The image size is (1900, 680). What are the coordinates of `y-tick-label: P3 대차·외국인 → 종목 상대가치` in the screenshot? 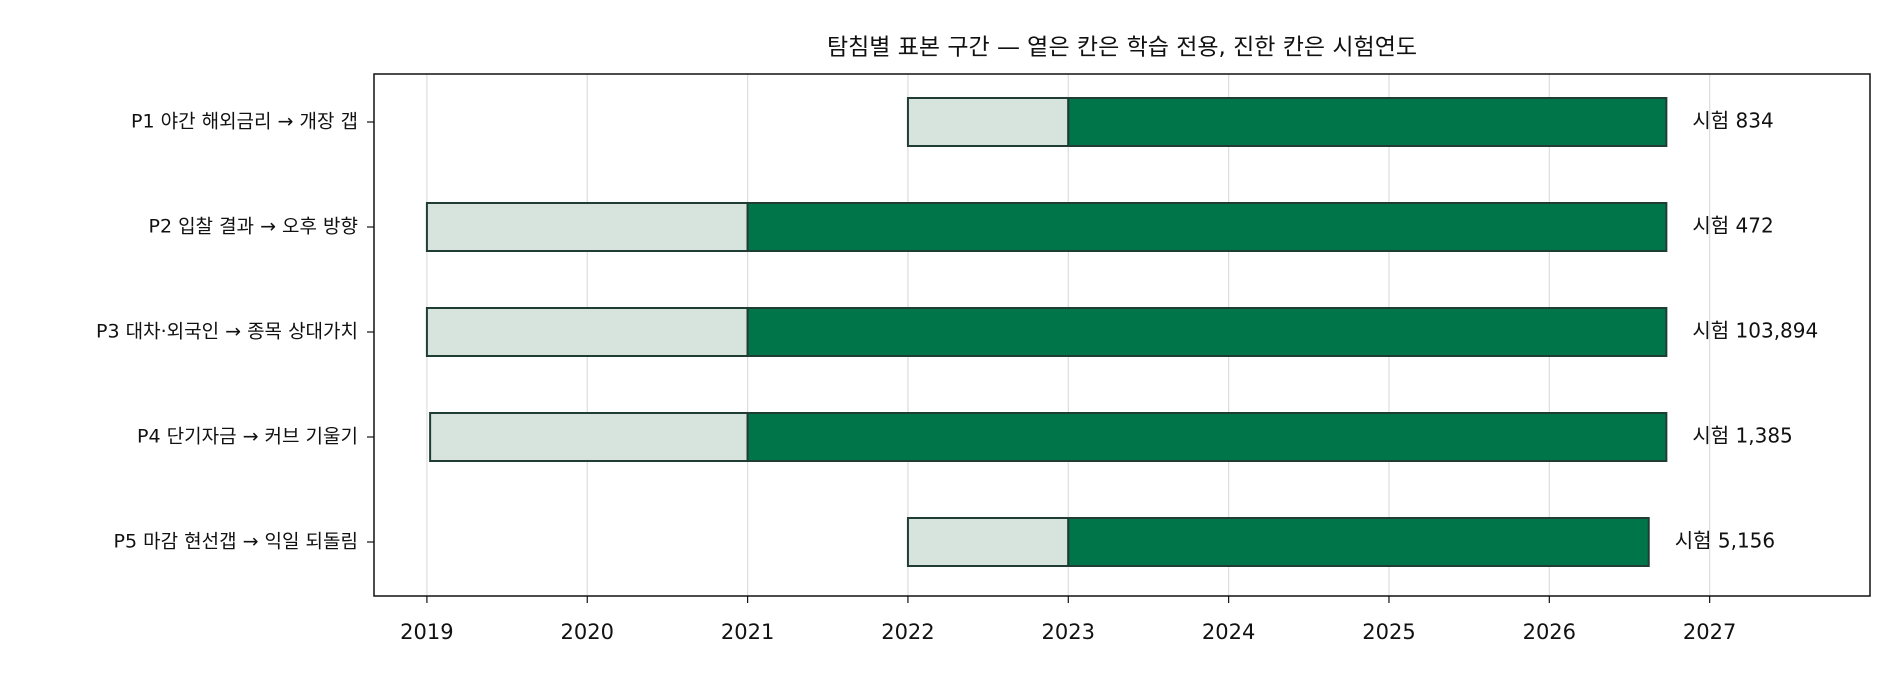 It's located at (227, 332).